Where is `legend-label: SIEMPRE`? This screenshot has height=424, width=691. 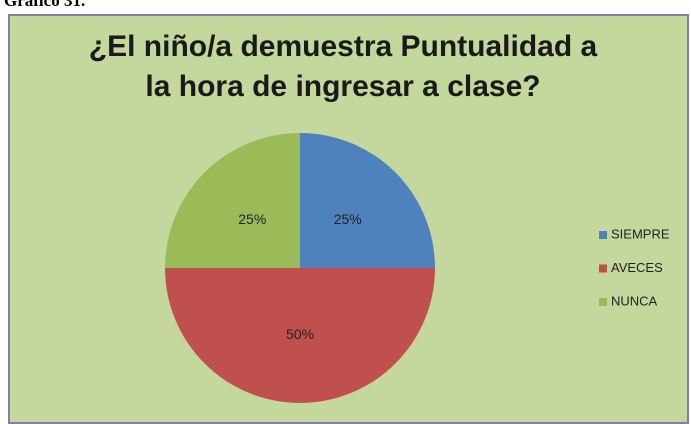
legend-label: SIEMPRE is located at coordinates (640, 233).